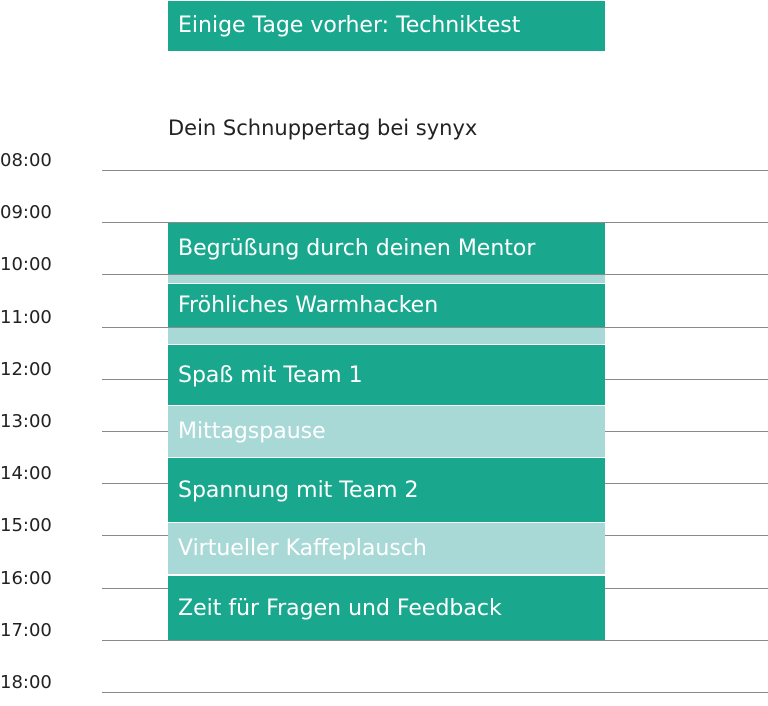  What do you see at coordinates (302, 548) in the screenshot?
I see `schedule-event-label: Virtueller Kaffeplausch` at bounding box center [302, 548].